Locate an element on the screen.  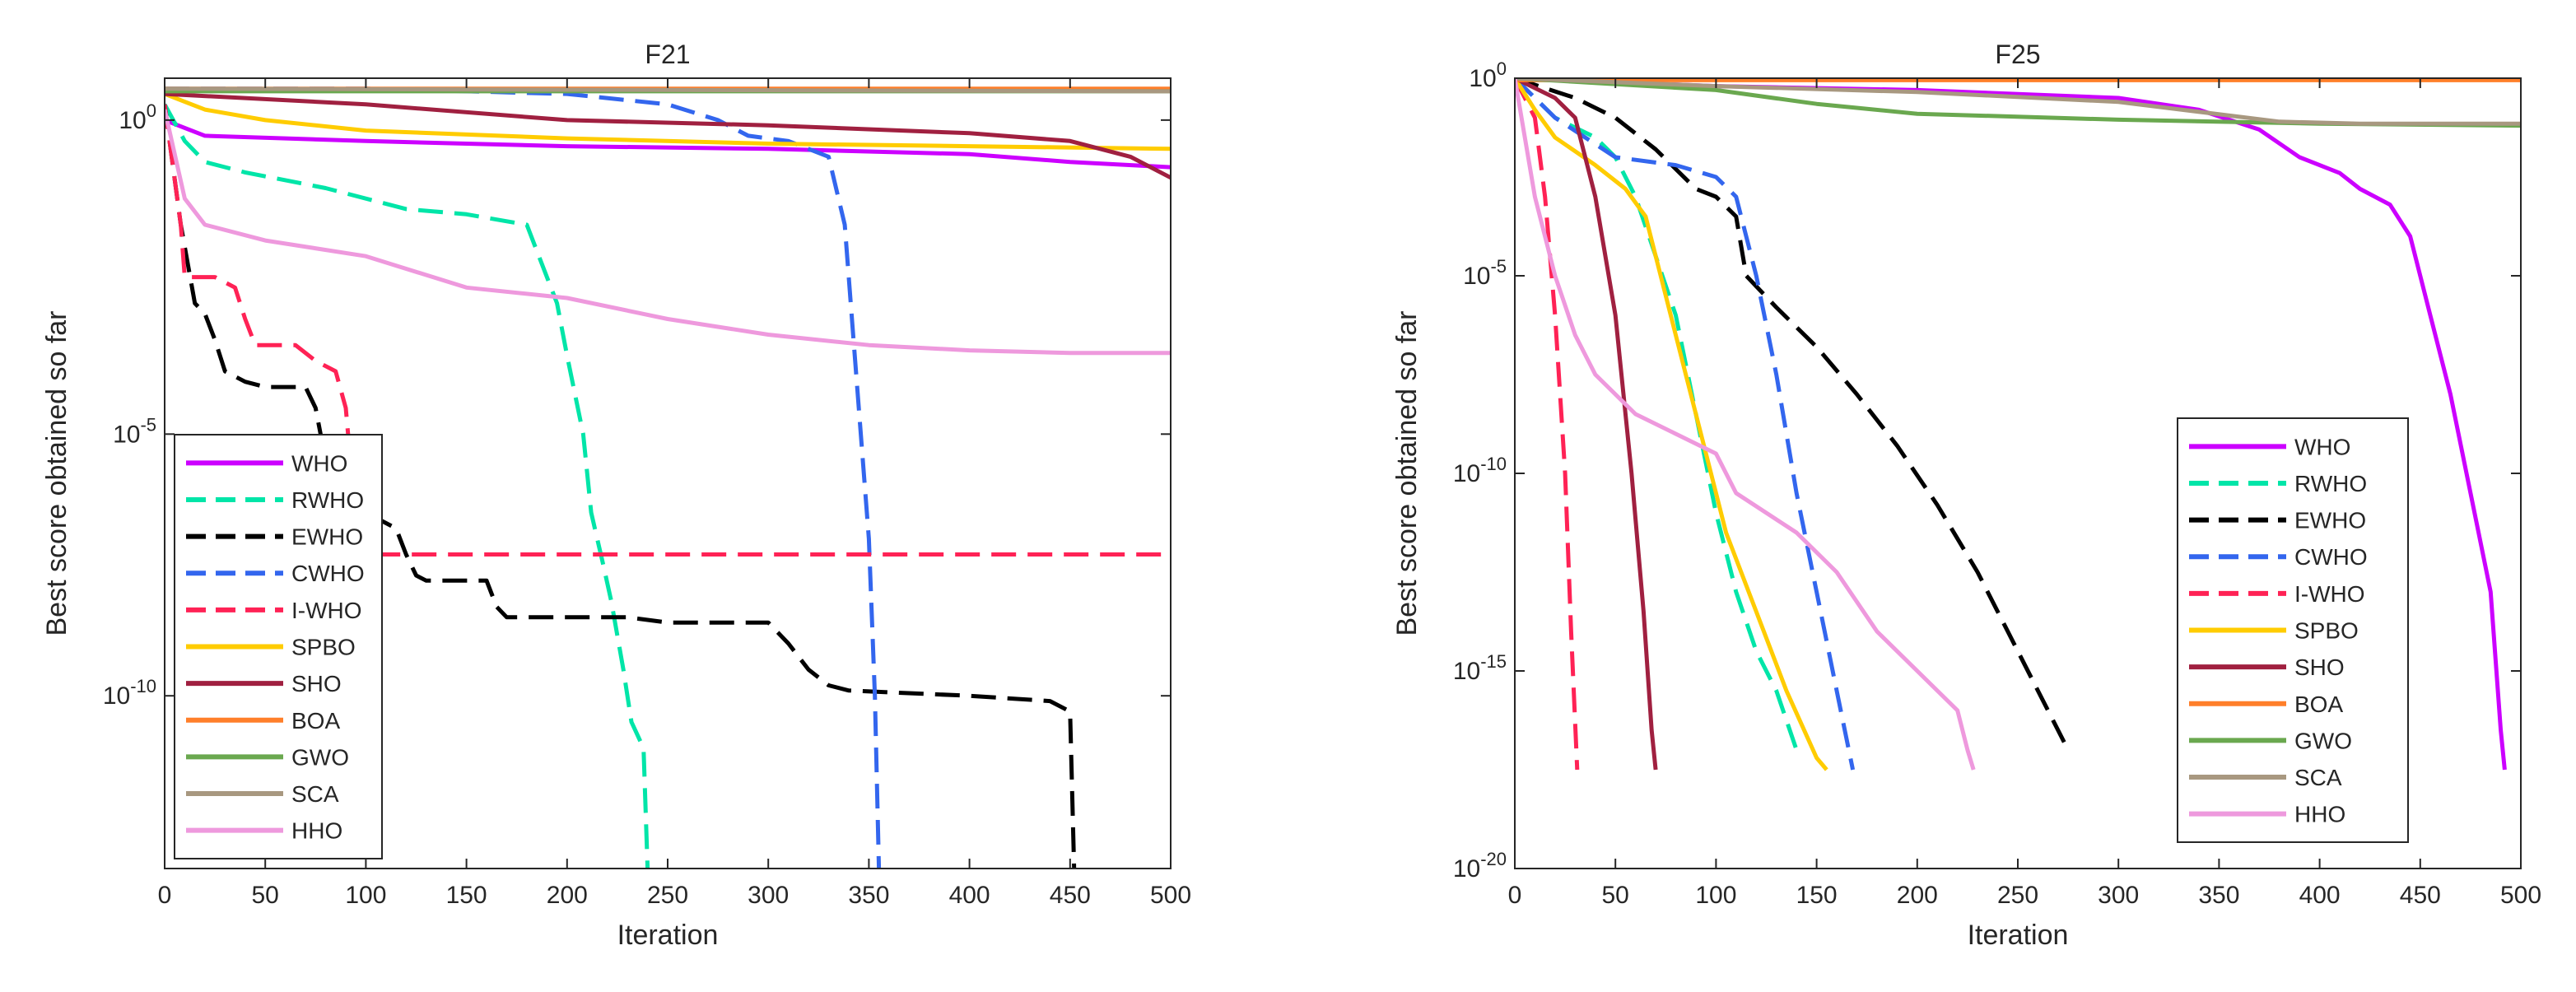
series-line-cwho is located at coordinates (1685, 424).